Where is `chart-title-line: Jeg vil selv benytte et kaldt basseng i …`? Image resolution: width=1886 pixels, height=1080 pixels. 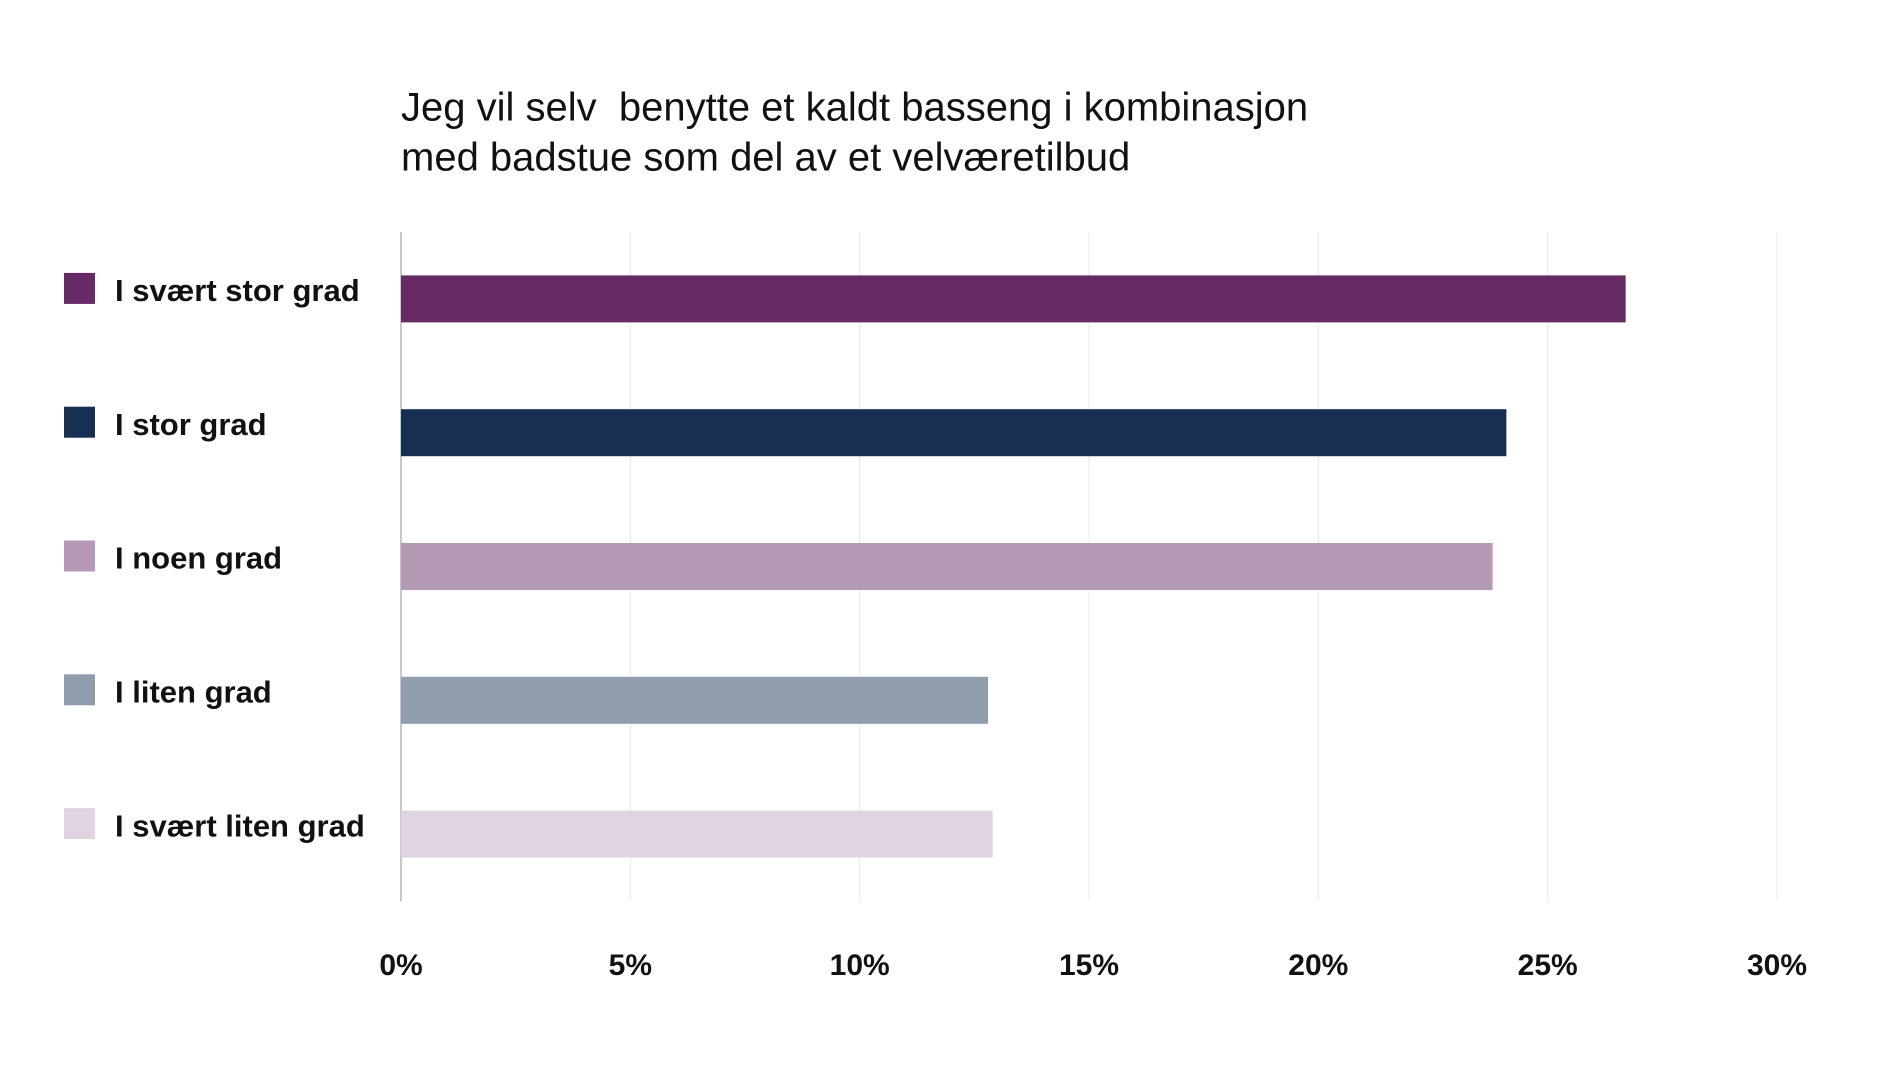
chart-title-line: Jeg vil selv benytte et kaldt basseng i … is located at coordinates (854, 108).